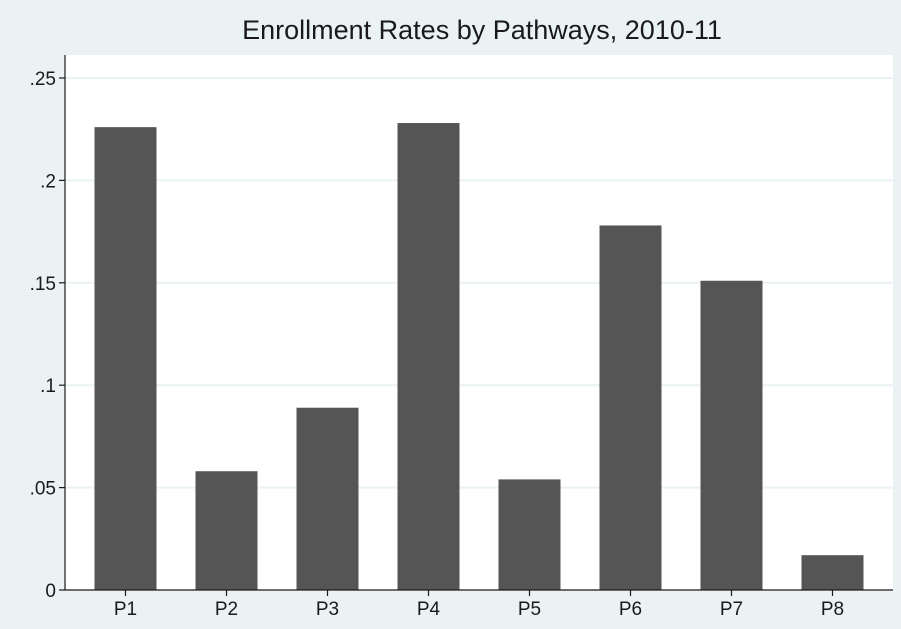 This screenshot has width=901, height=629. Describe the element at coordinates (731, 435) in the screenshot. I see `bar-p7` at that location.